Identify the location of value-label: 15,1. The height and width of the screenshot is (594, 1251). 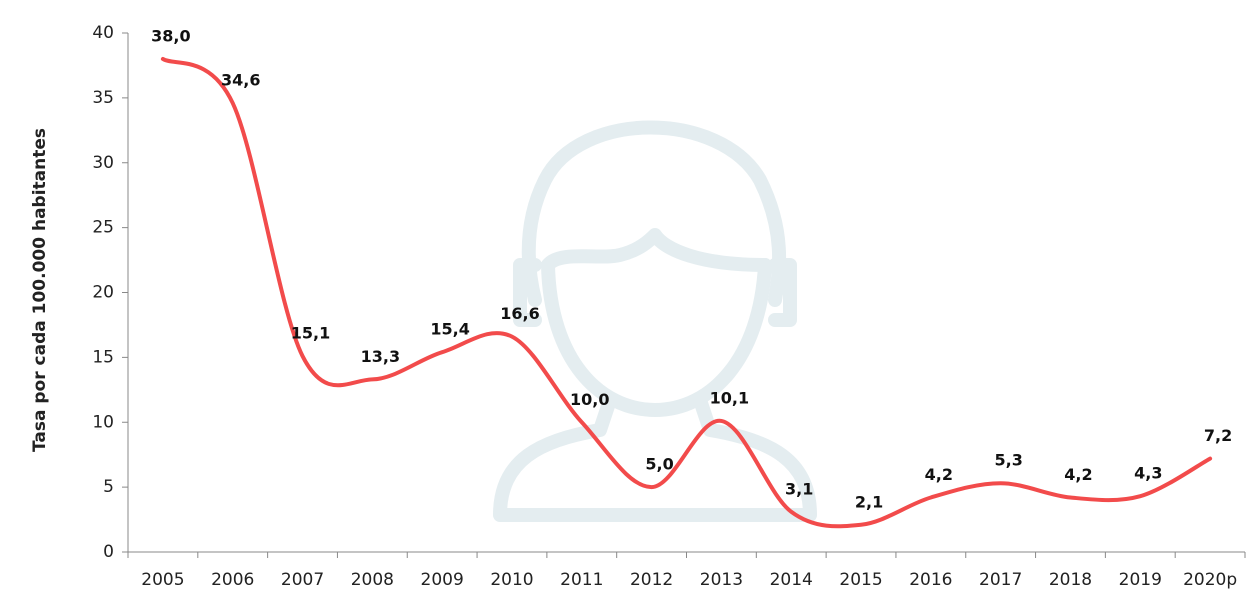
(310, 333).